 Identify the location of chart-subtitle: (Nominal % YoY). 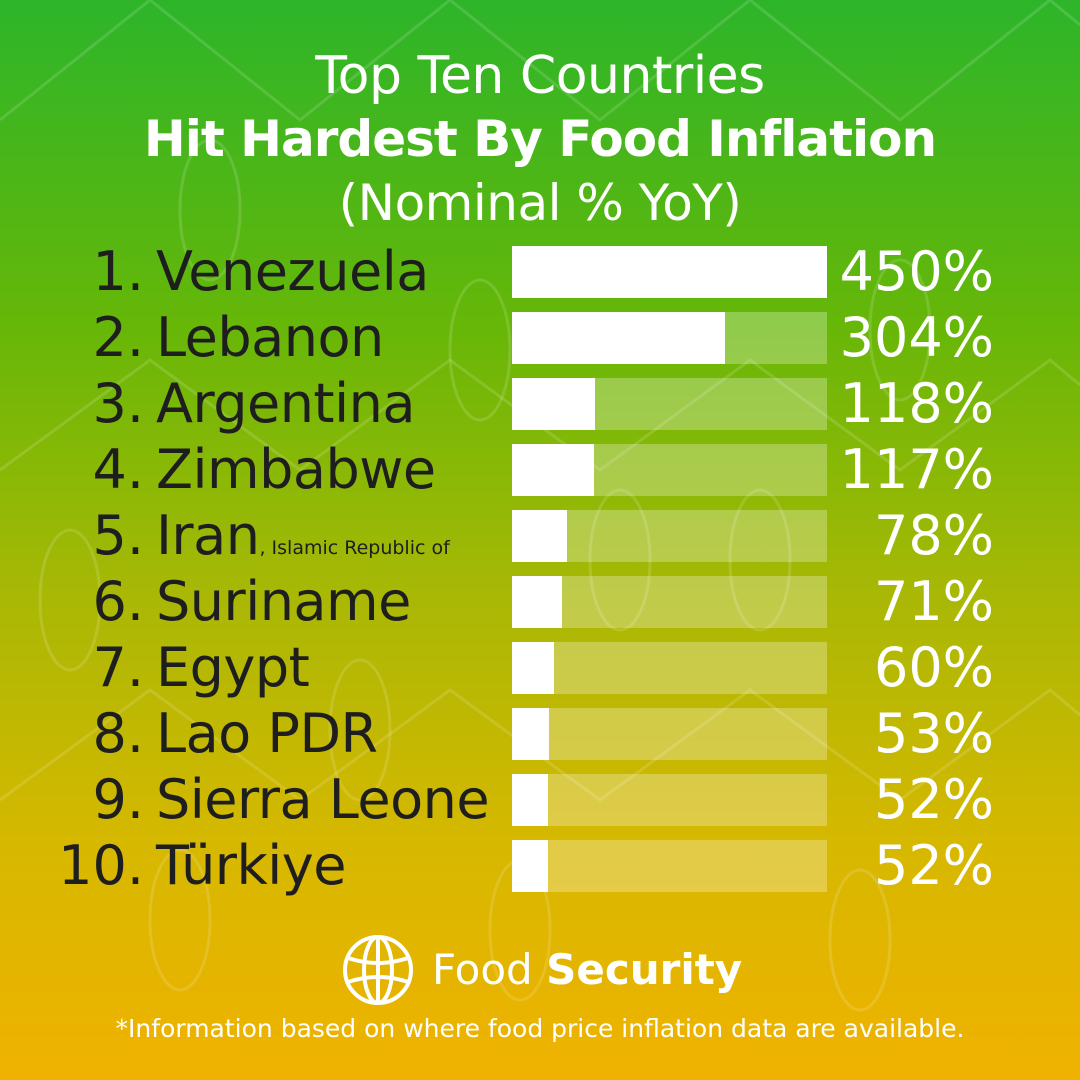
(540, 203).